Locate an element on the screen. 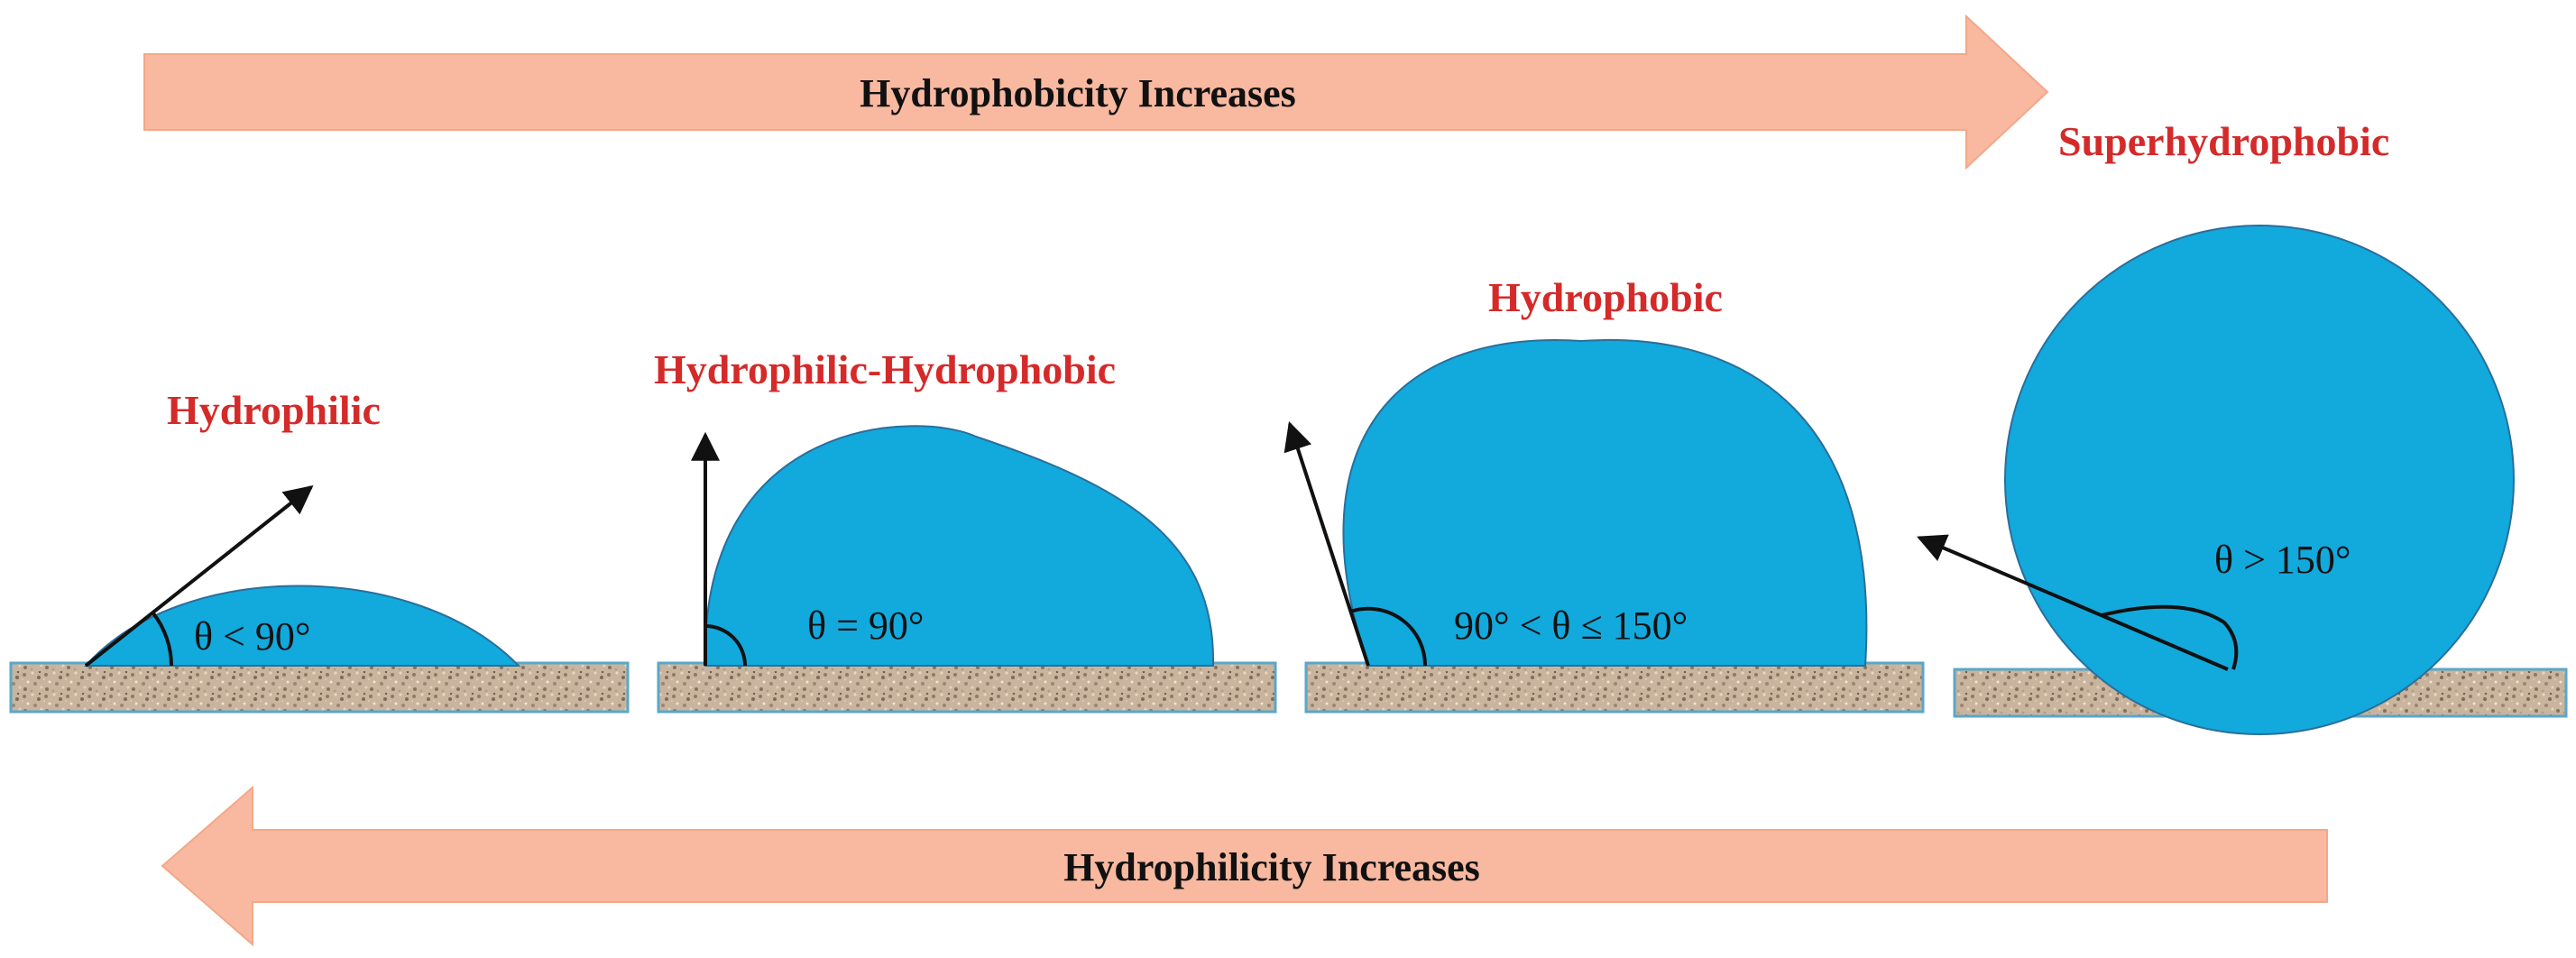  hydrophilicity-arrow-label: Hydrophilicity Increases is located at coordinates (1271, 867).